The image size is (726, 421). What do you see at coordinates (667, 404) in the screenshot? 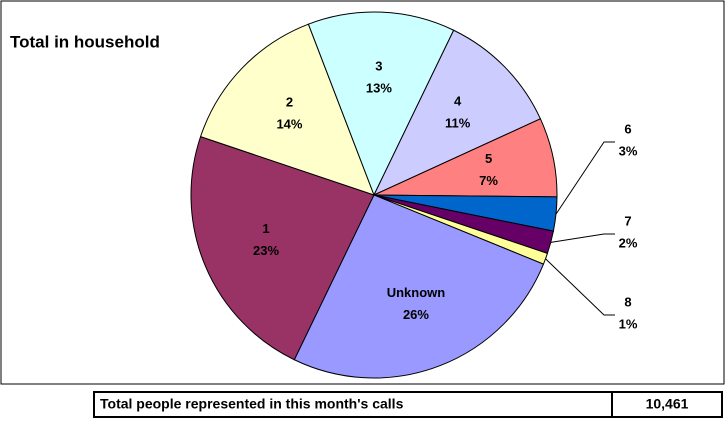
I see `table-value: 10,461` at bounding box center [667, 404].